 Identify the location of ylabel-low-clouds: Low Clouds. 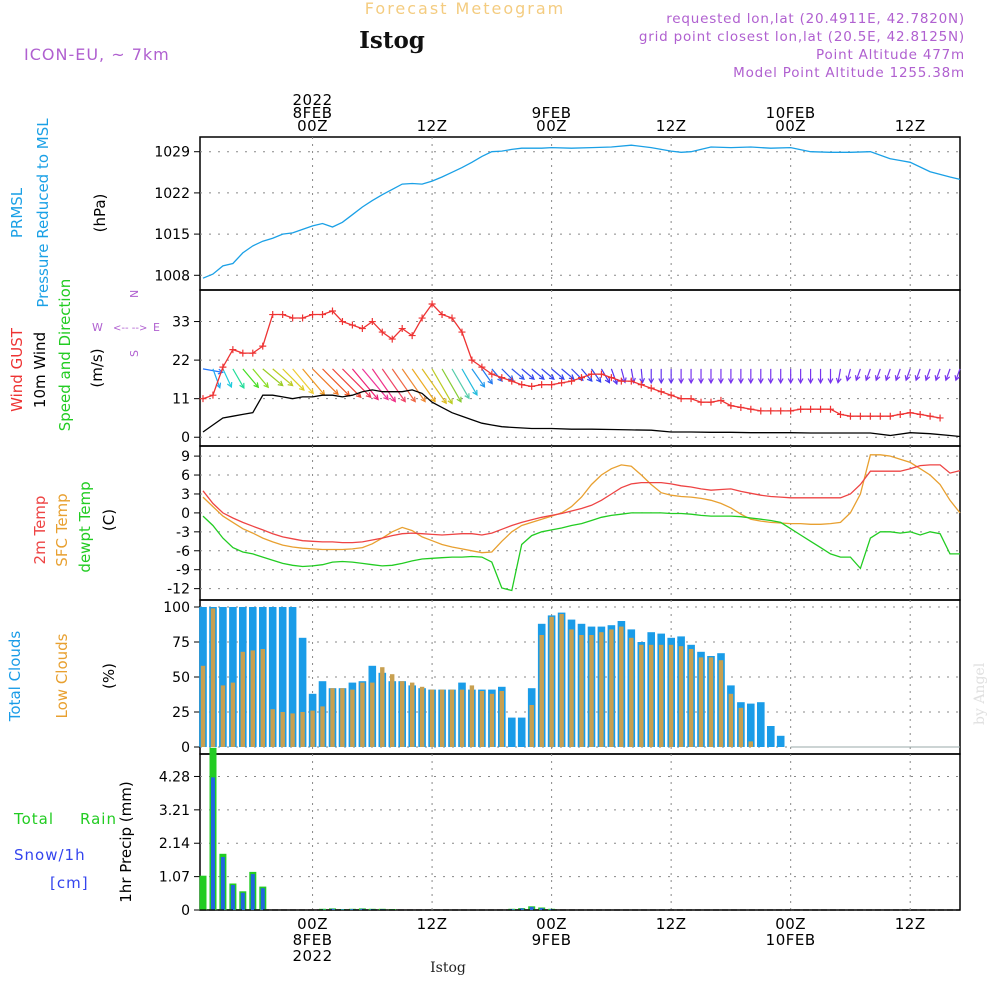
(62, 675).